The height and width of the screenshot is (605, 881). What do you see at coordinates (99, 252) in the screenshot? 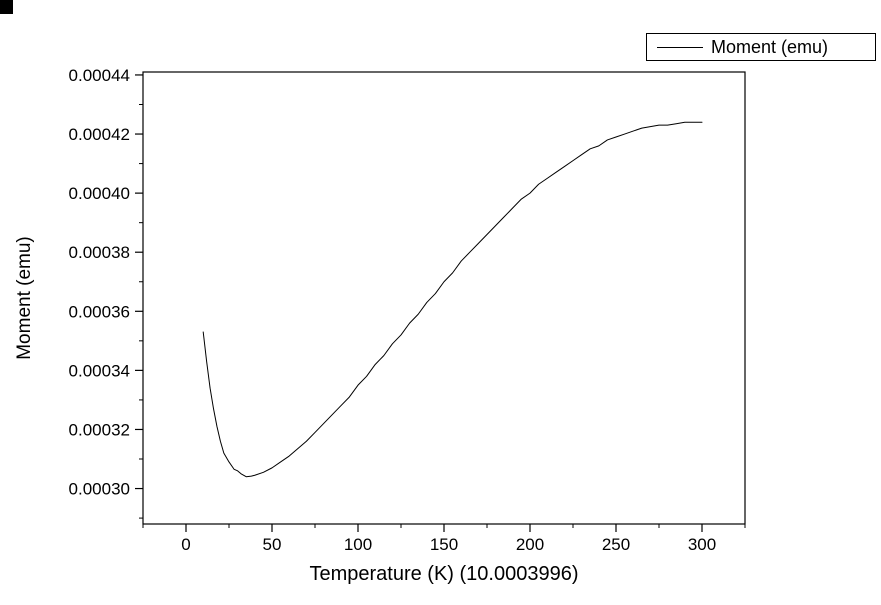
I see `y-tick-label: 0.00038` at bounding box center [99, 252].